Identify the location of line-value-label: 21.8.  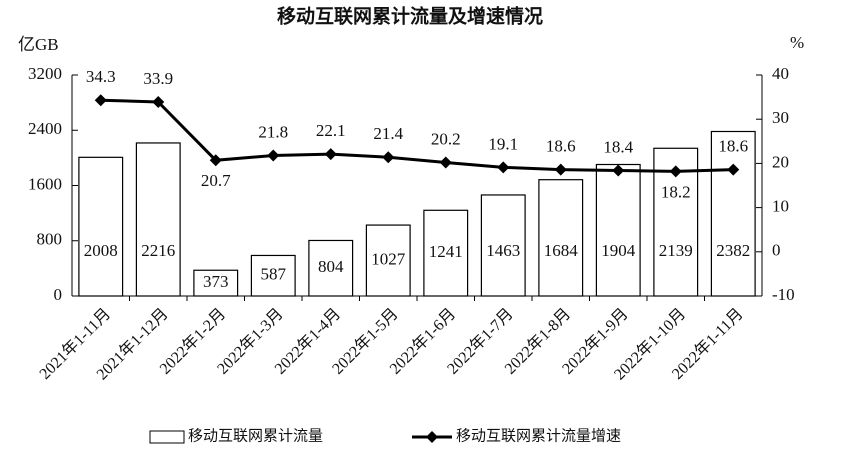
(273, 131).